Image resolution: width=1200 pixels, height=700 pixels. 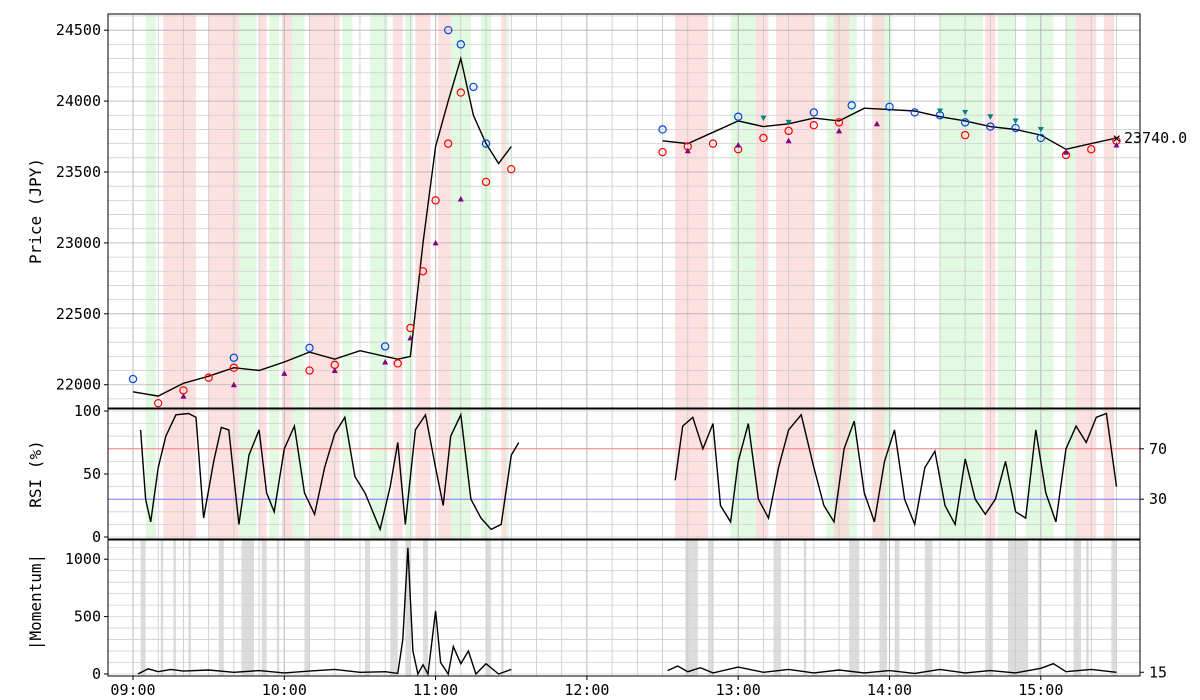 What do you see at coordinates (435, 690) in the screenshot?
I see `xtick-label: 11:00` at bounding box center [435, 690].